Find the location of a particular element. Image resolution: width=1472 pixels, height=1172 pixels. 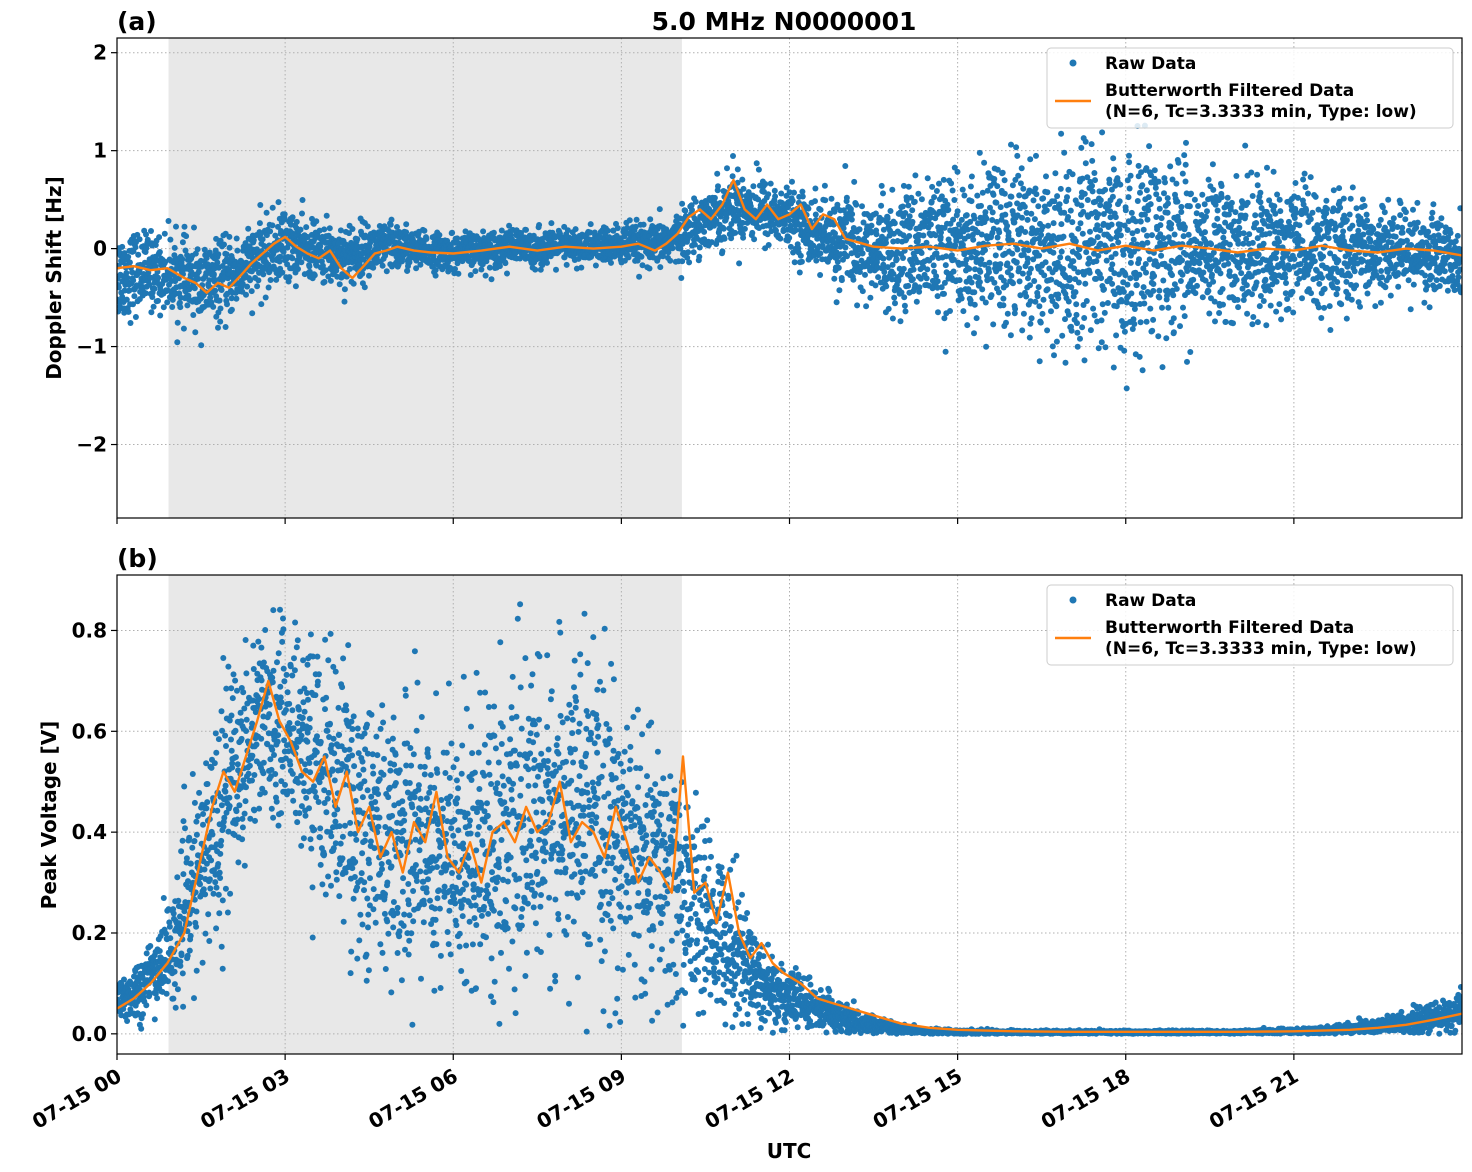

panel-label-a: (a) is located at coordinates (137, 21).